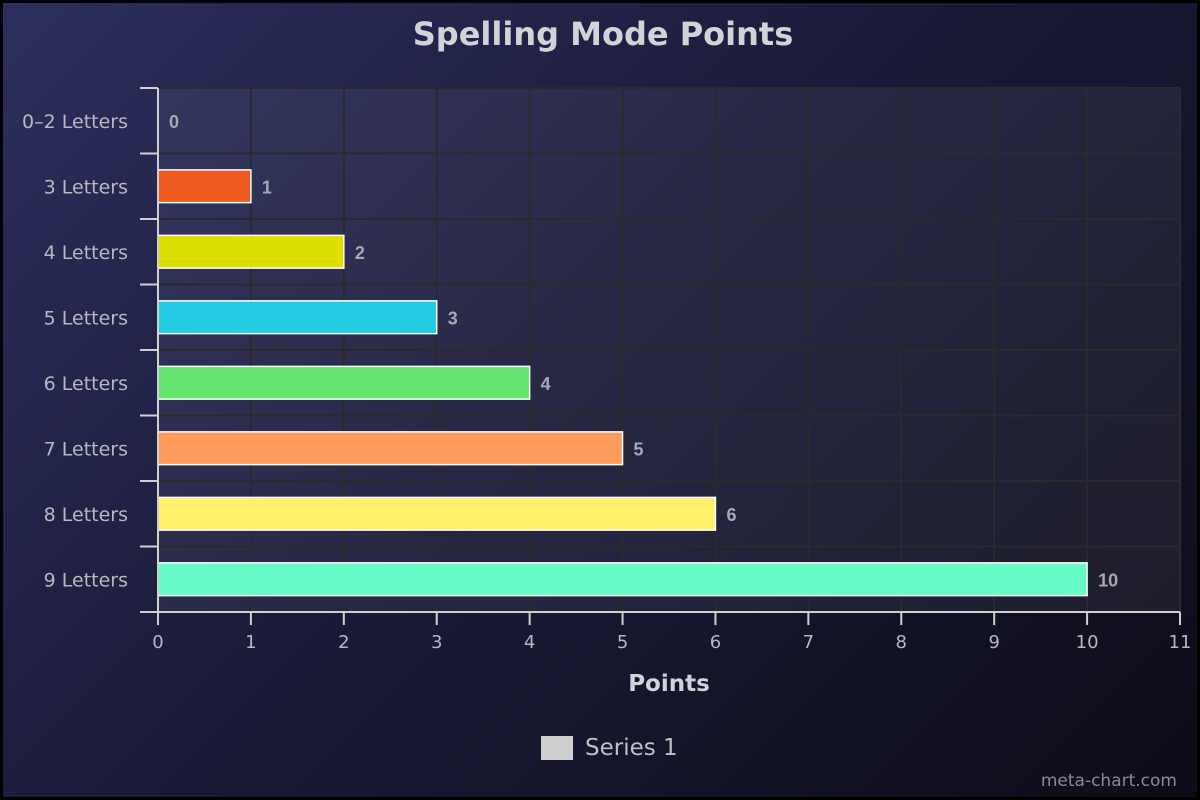 The width and height of the screenshot is (1200, 800). Describe the element at coordinates (436, 642) in the screenshot. I see `x-tick-label: 3` at that location.